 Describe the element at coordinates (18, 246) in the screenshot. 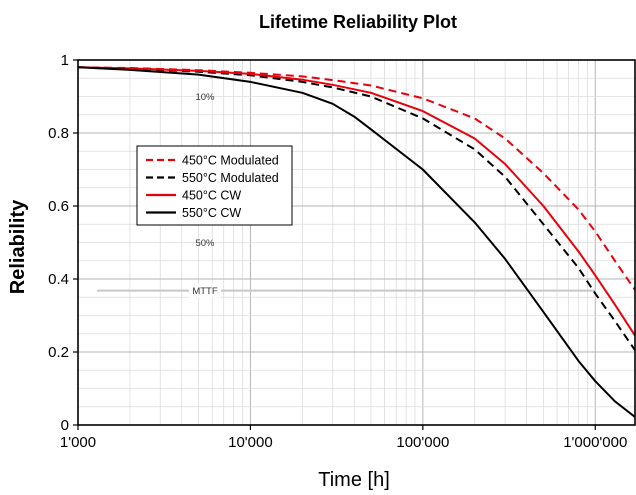

I see `y-axis-label: Reliability` at that location.